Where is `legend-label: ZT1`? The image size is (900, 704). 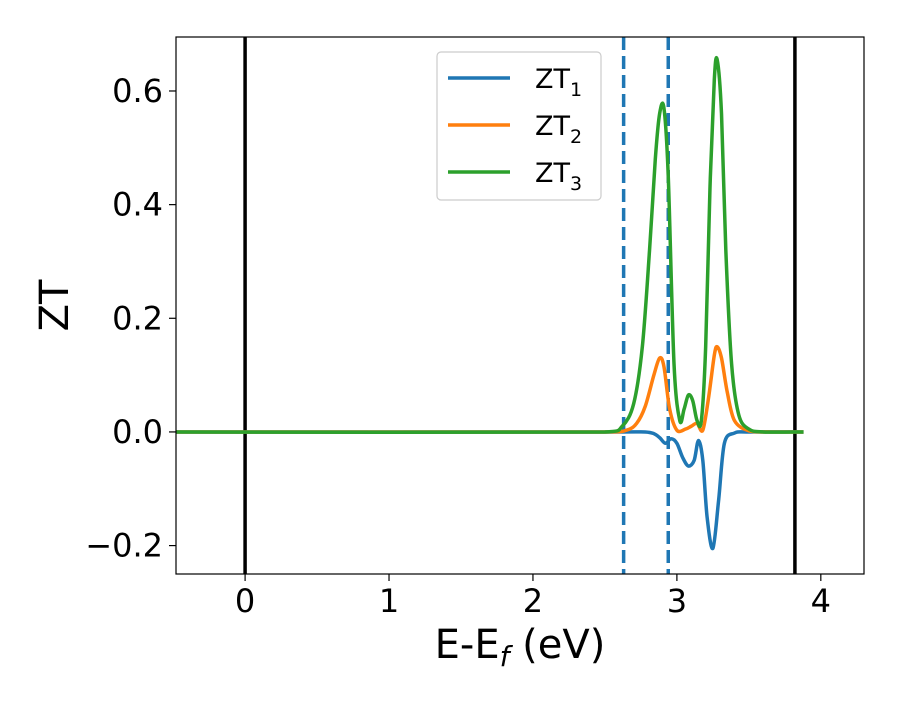 legend-label: ZT1 is located at coordinates (558, 82).